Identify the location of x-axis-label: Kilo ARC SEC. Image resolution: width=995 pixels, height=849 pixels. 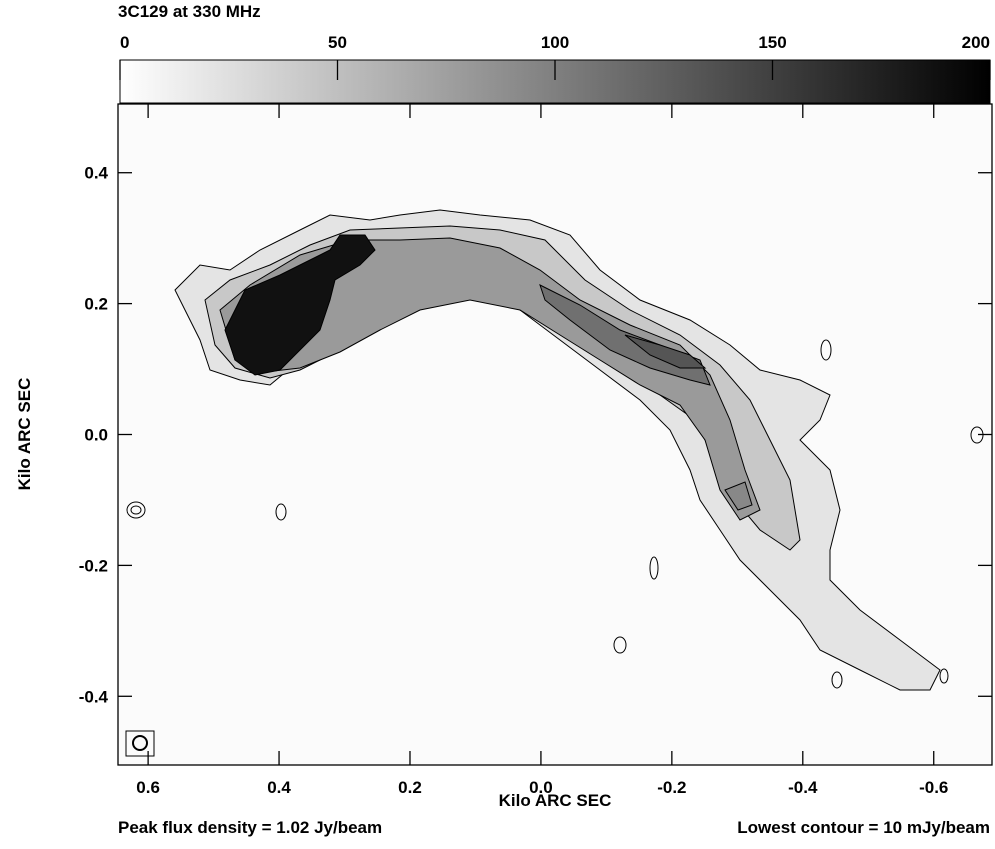
(555, 800).